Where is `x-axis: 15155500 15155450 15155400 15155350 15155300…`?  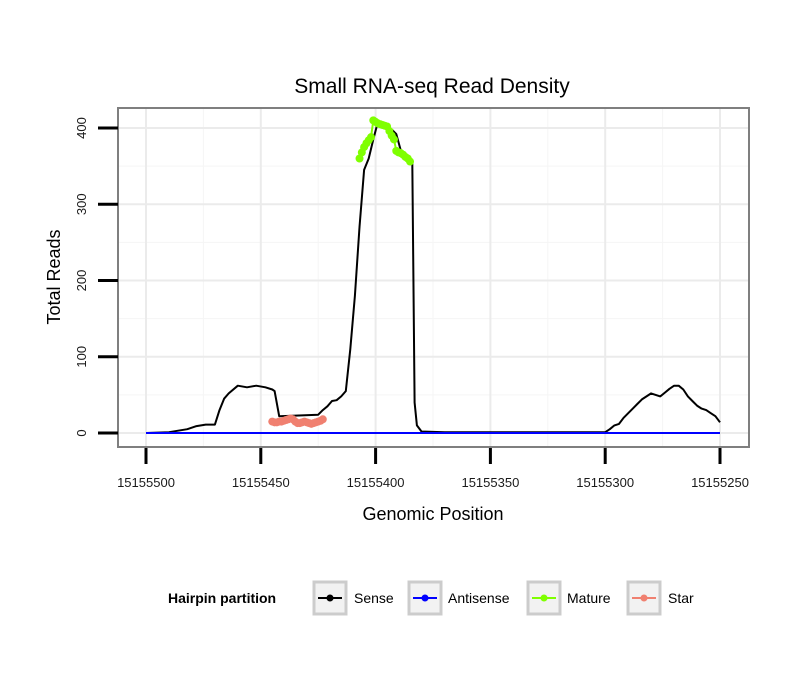 x-axis: 15155500 15155450 15155400 15155350 15155300… is located at coordinates (433, 469).